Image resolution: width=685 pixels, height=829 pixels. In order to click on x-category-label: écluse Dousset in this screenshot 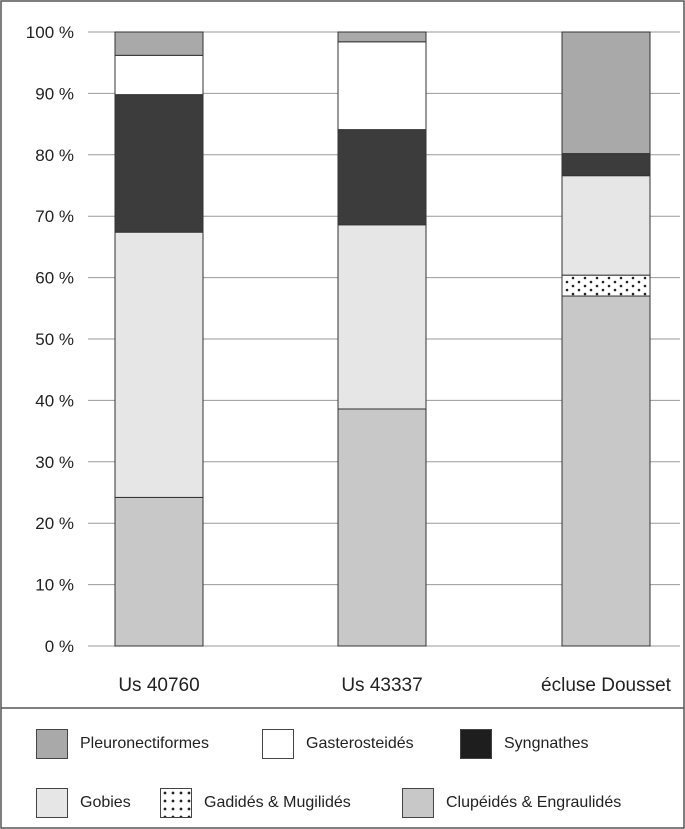, I will do `click(606, 685)`.